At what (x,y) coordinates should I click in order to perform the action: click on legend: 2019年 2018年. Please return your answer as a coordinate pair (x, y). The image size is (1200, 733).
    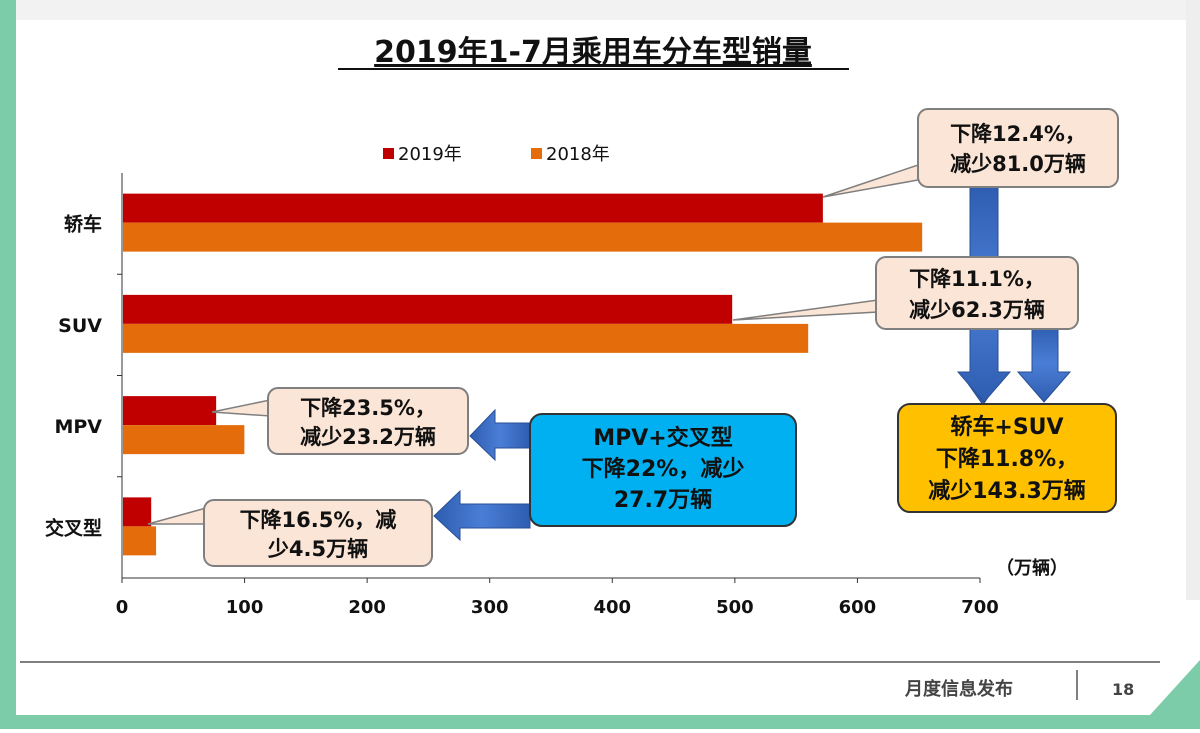
    Looking at the image, I should click on (496, 154).